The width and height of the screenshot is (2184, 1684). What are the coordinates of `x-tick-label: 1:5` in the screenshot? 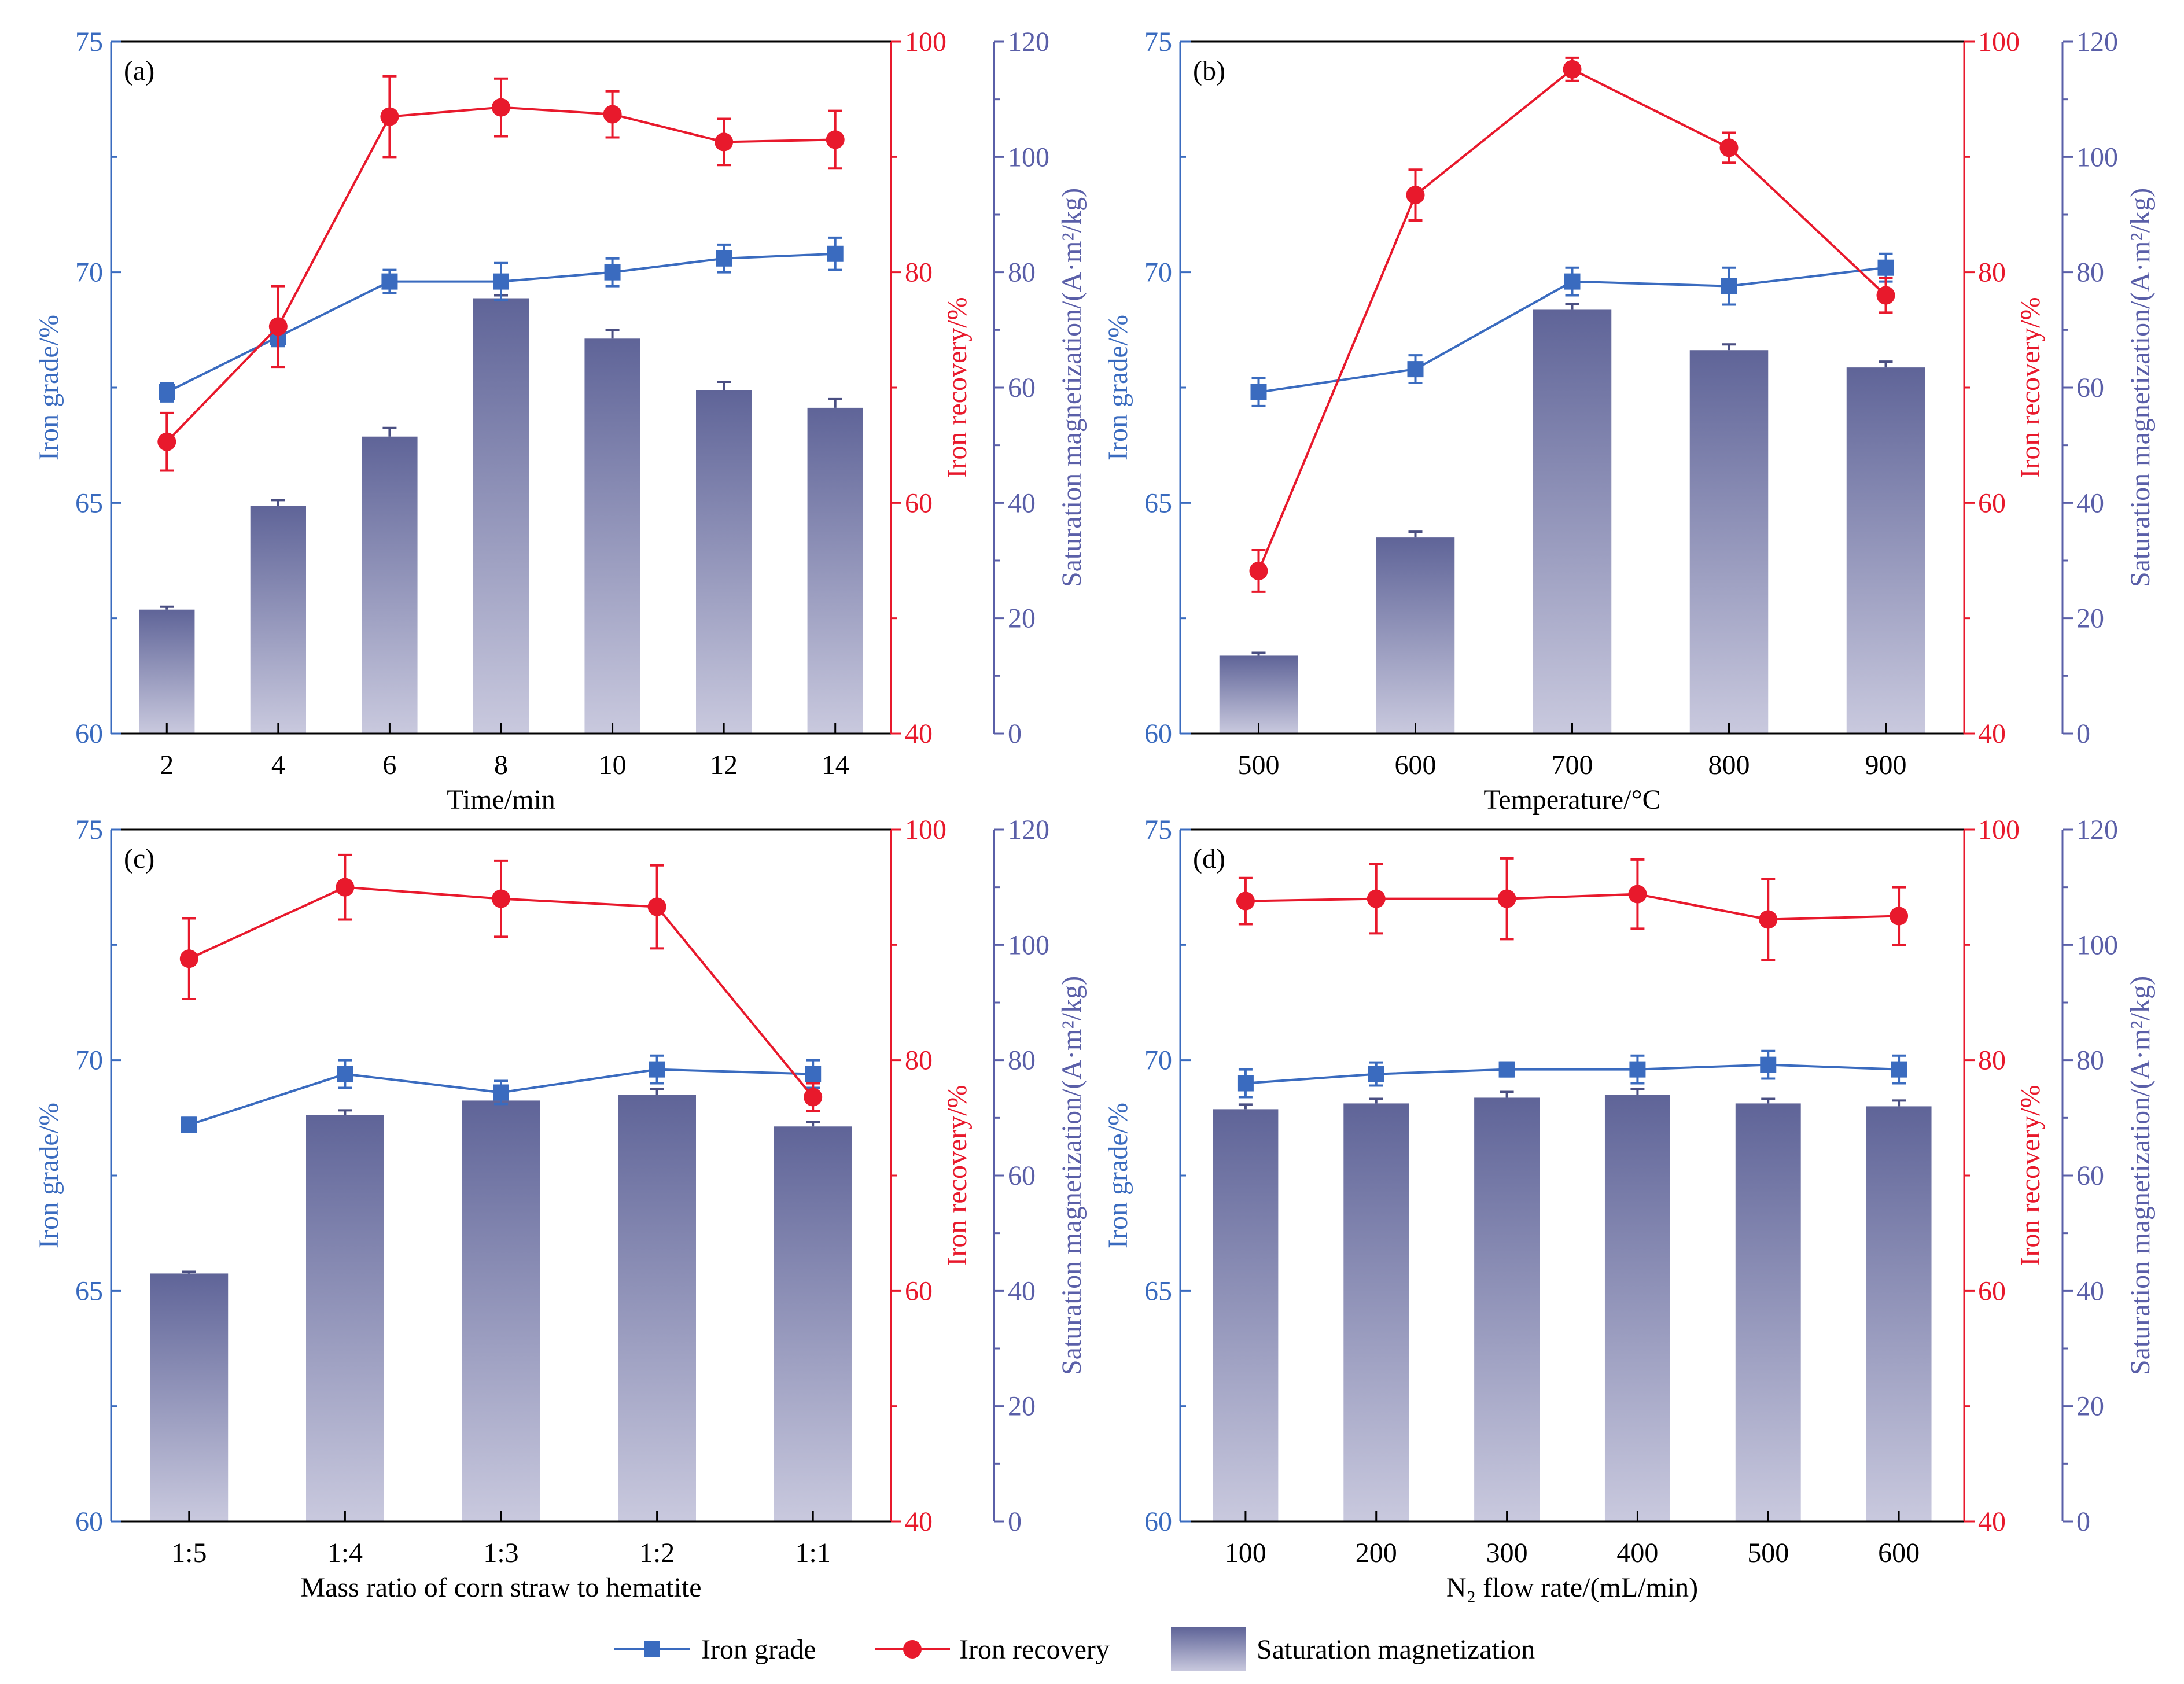 It's located at (189, 1553).